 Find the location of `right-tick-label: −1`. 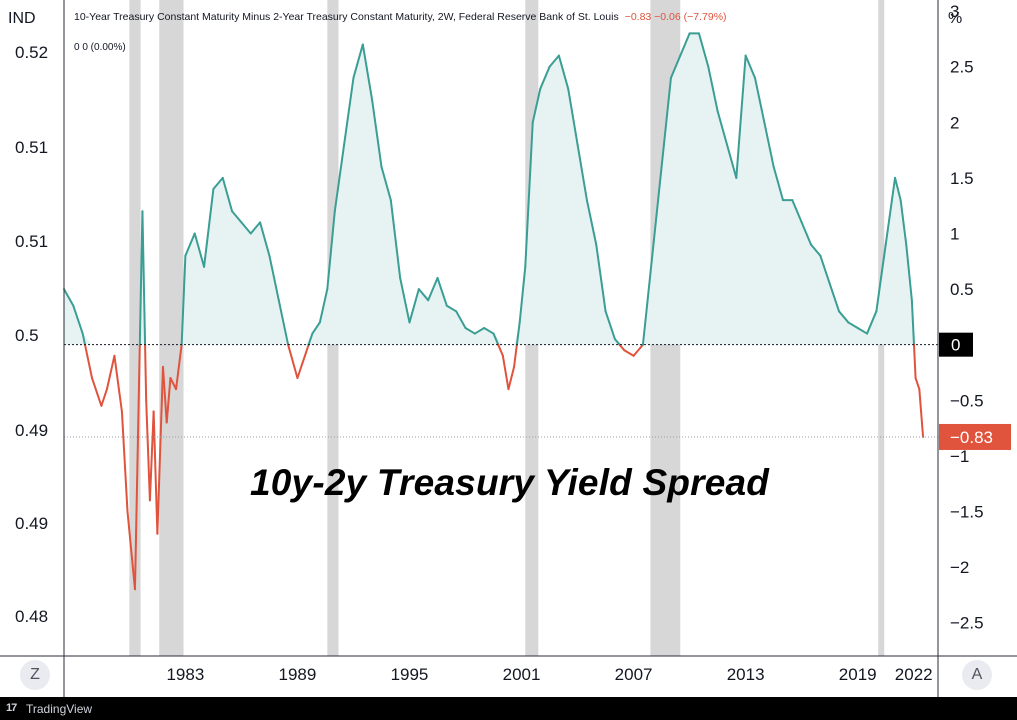

right-tick-label: −1 is located at coordinates (959, 456).